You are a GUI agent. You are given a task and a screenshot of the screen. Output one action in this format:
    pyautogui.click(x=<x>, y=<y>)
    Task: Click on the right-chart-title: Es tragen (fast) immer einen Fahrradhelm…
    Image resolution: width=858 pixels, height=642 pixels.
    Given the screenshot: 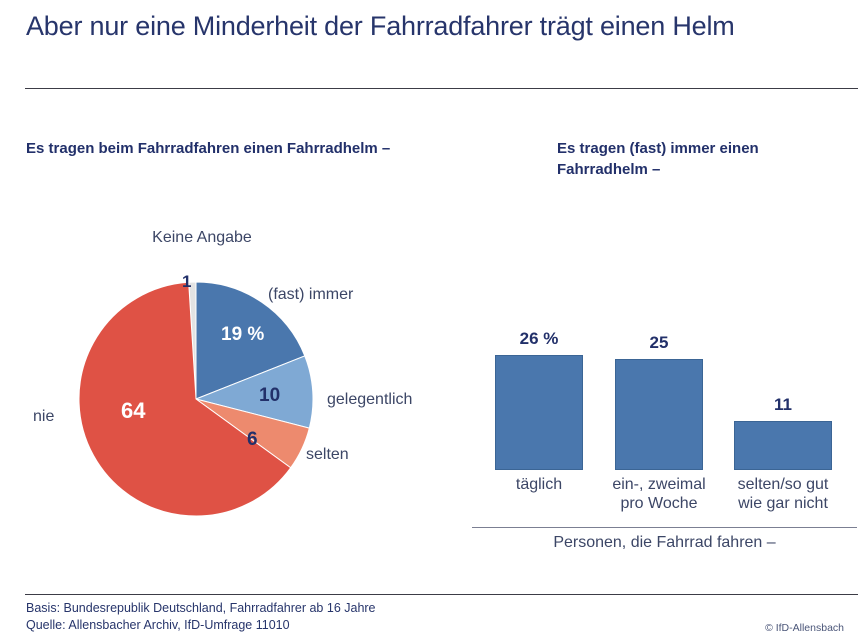 What is the action you would take?
    pyautogui.click(x=658, y=159)
    